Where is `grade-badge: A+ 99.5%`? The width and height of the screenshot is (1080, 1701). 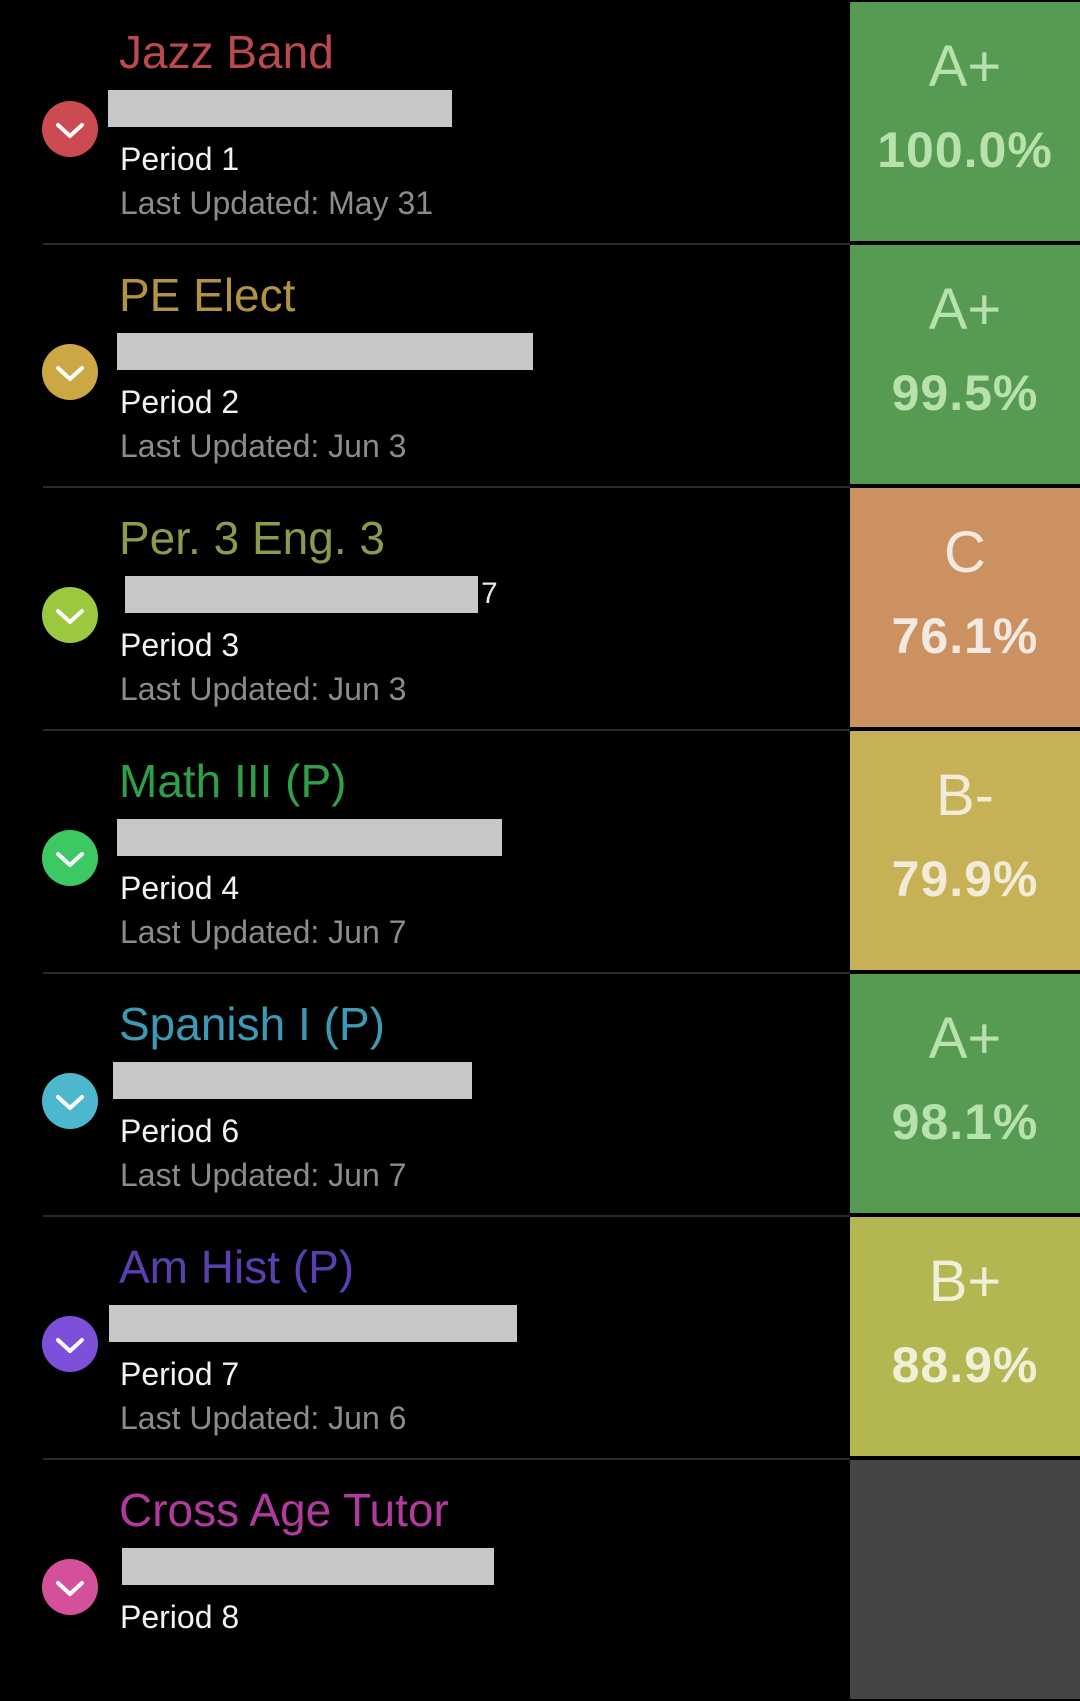
grade-badge: A+ 99.5% is located at coordinates (965, 364).